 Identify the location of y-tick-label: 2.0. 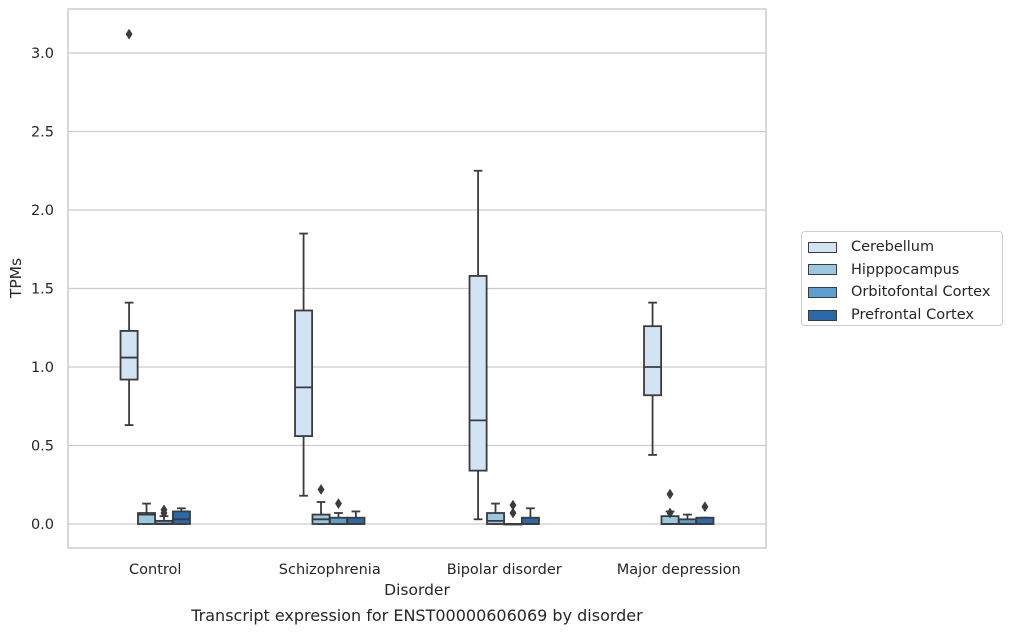
(42, 211).